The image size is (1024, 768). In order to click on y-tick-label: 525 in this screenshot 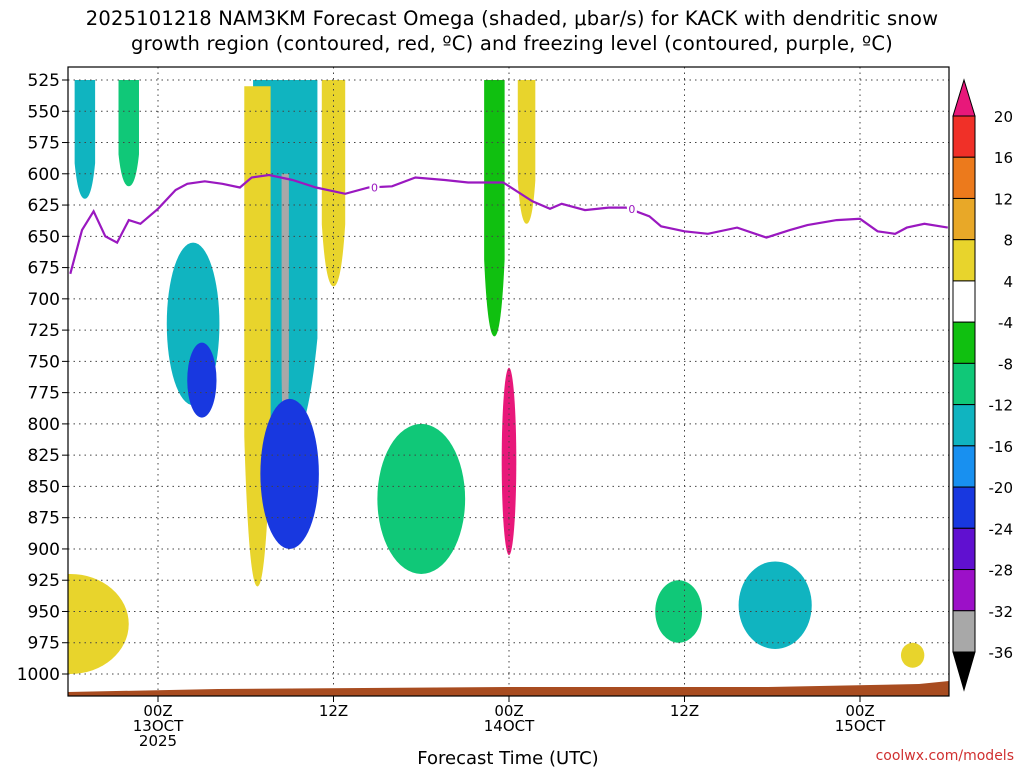, I will do `click(44, 81)`.